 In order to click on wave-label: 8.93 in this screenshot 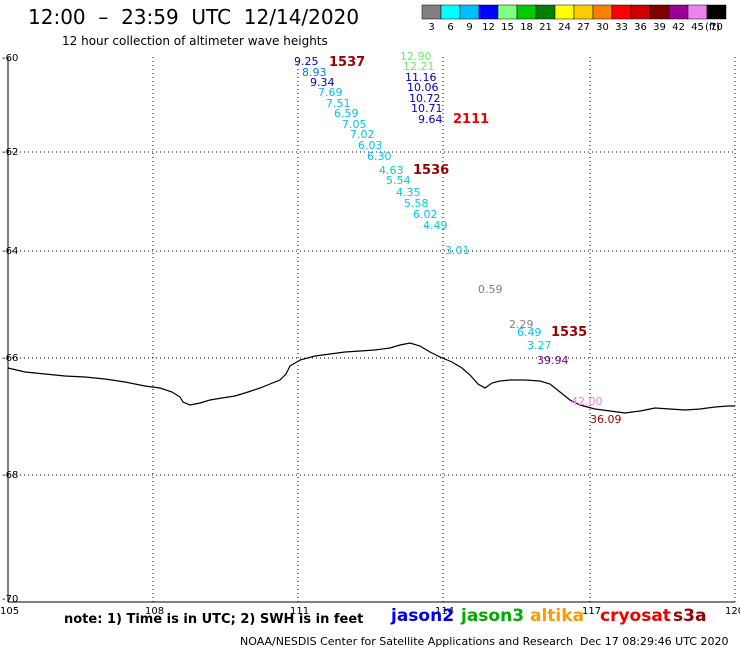, I will do `click(314, 72)`.